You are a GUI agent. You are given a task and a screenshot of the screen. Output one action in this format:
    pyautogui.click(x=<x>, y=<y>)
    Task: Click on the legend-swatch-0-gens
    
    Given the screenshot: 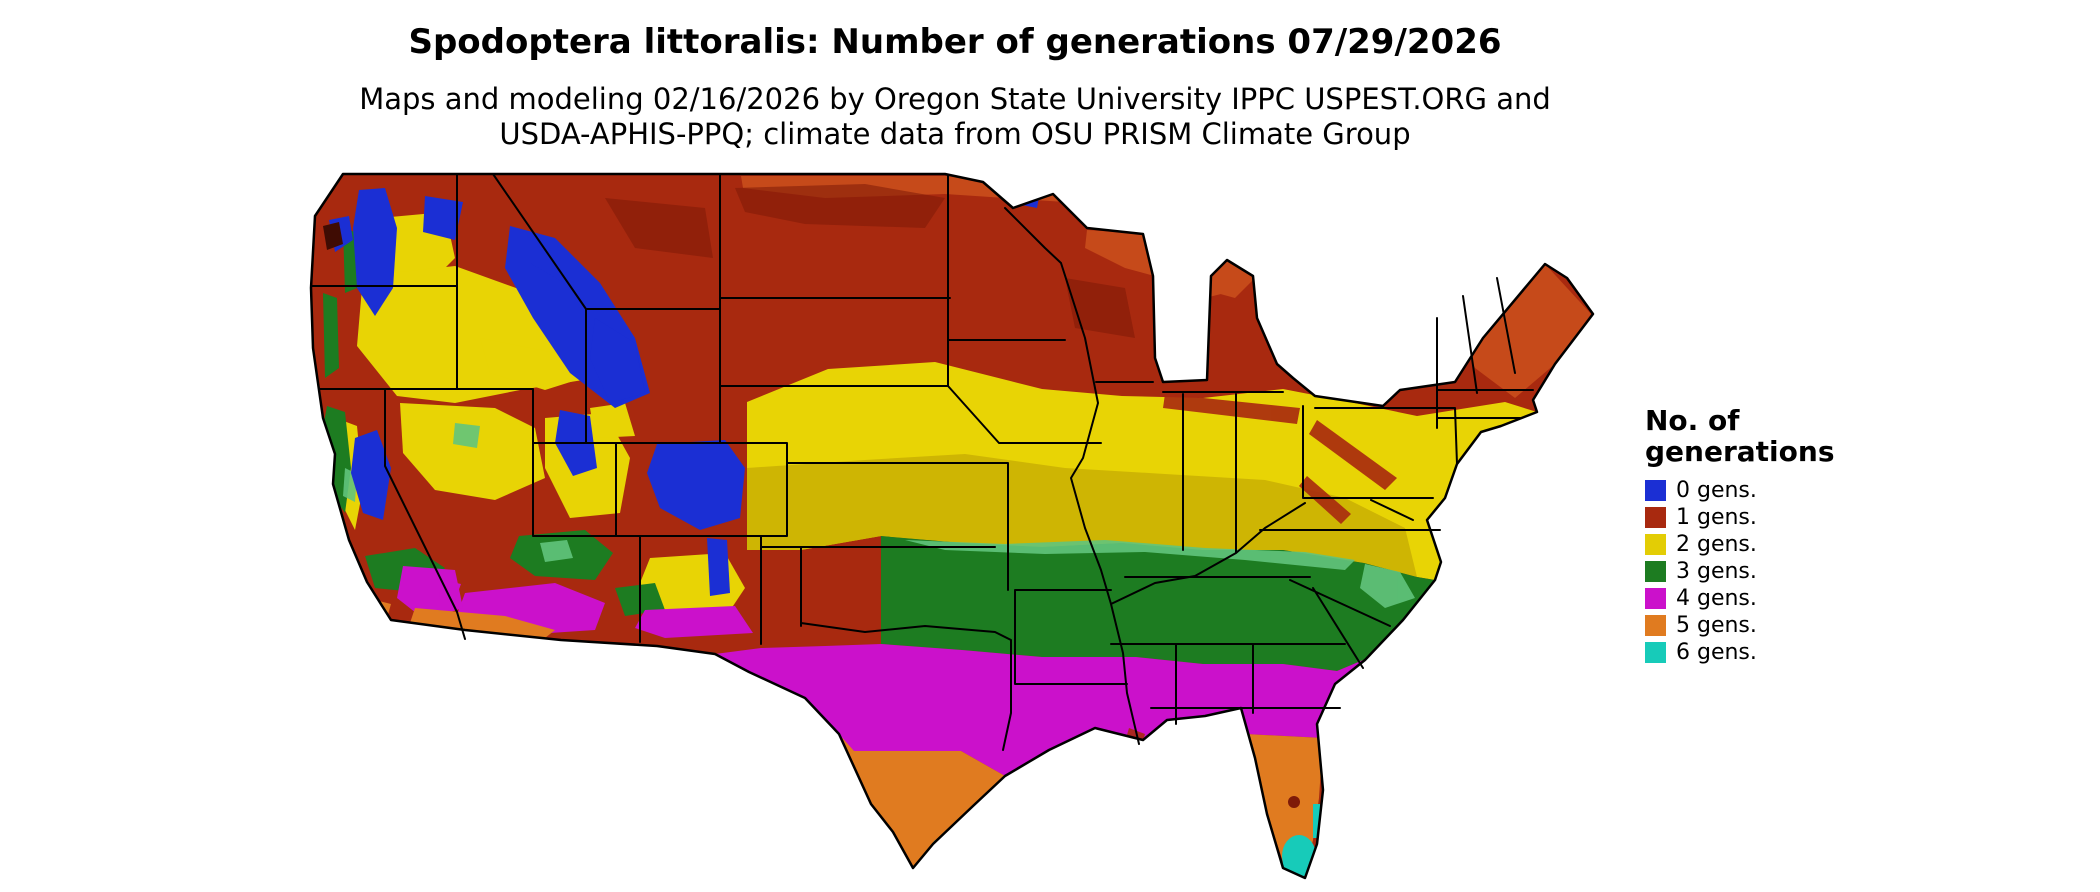 What is the action you would take?
    pyautogui.click(x=1655, y=491)
    